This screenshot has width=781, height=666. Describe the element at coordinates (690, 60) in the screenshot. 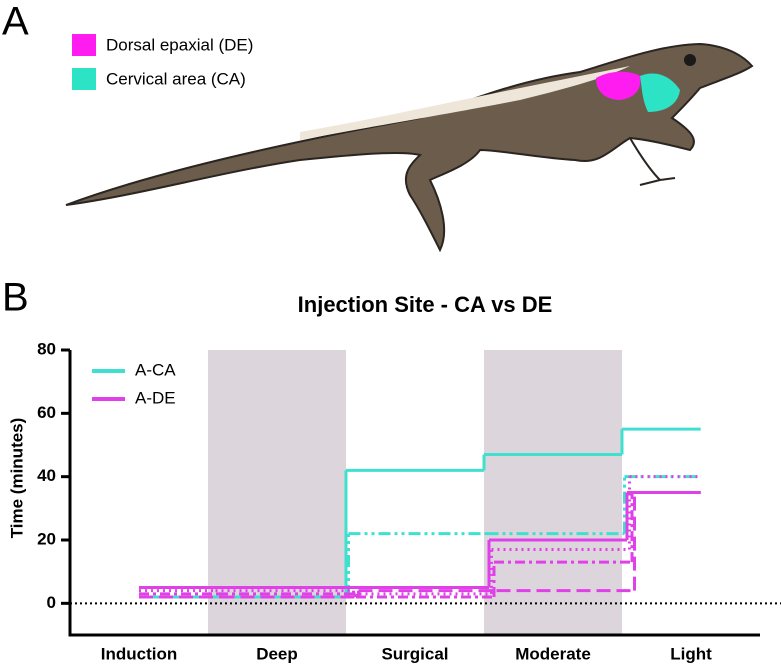

I see `lizard-eye` at that location.